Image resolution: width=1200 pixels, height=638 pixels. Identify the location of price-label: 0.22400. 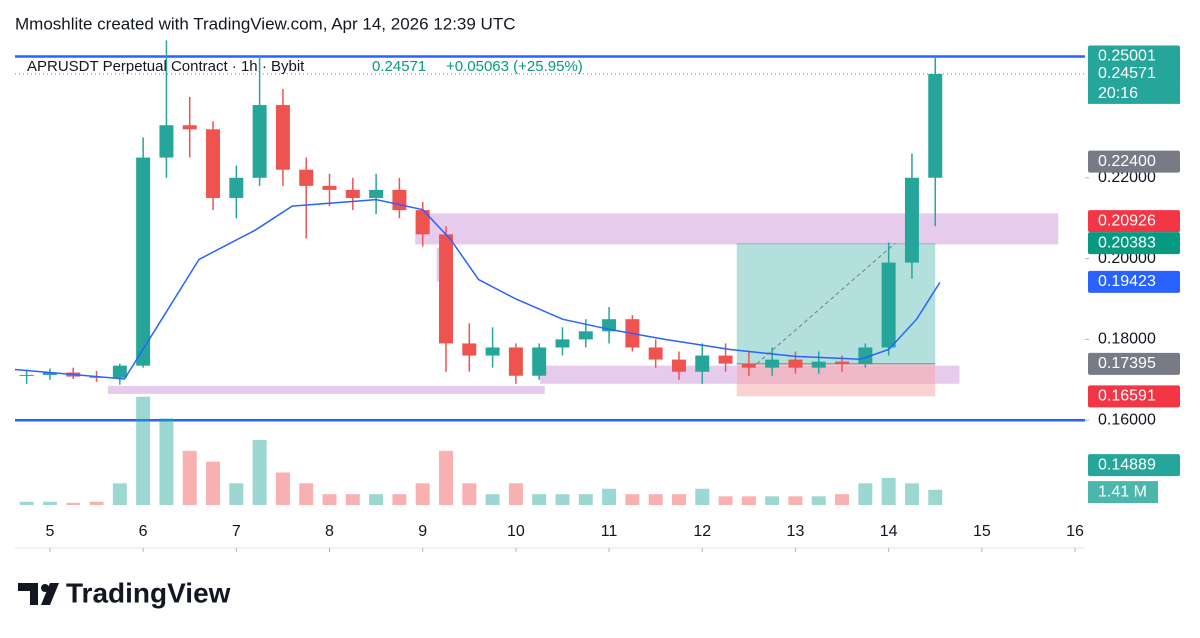
(1127, 161).